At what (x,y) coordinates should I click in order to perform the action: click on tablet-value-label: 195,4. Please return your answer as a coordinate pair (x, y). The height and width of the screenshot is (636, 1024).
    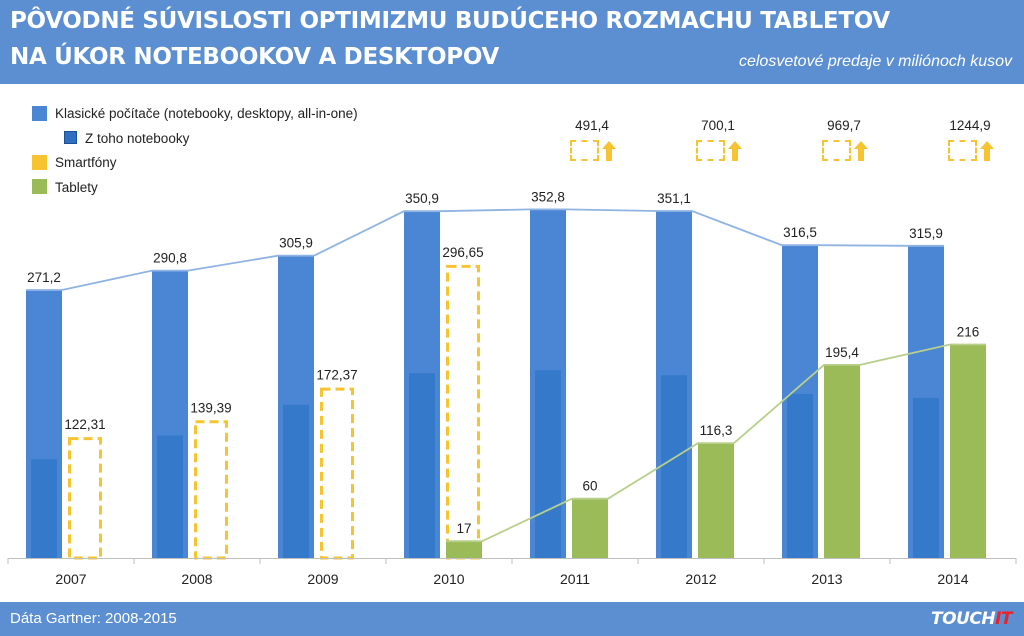
    Looking at the image, I should click on (842, 352).